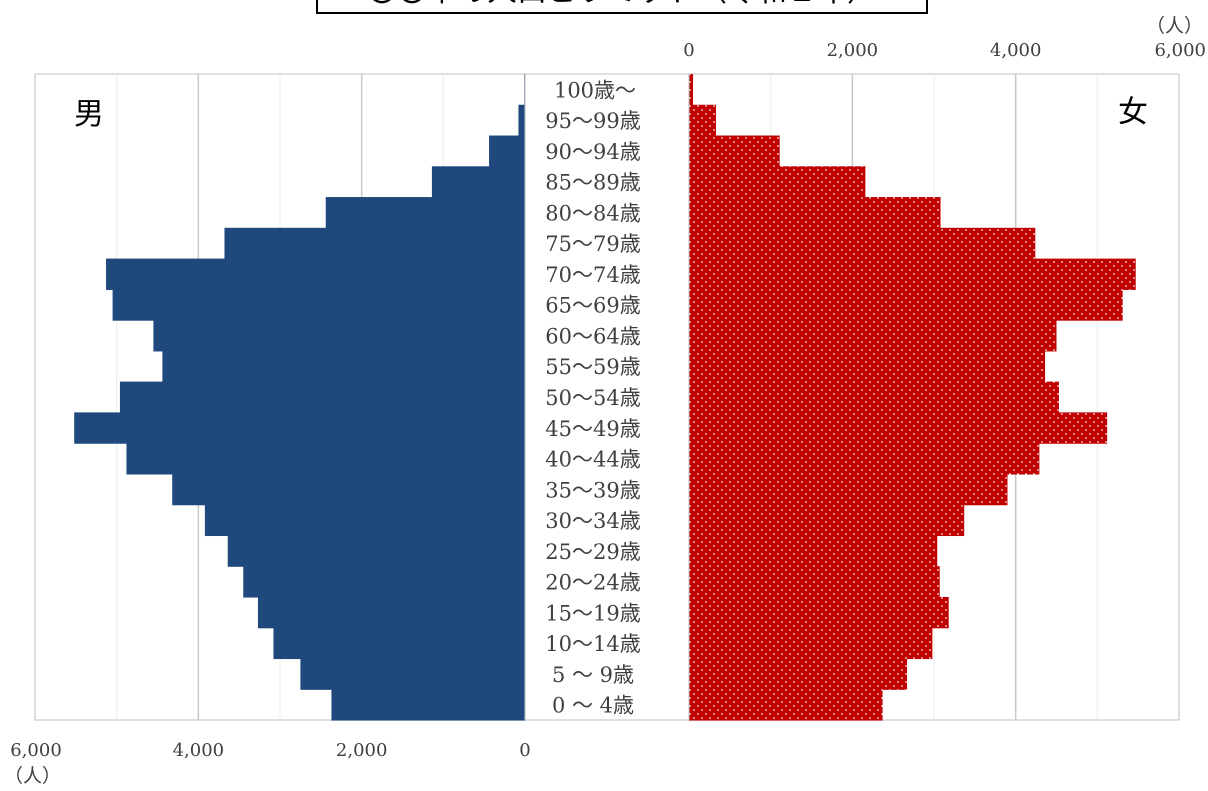  I want to click on age-label: 35～39歳, so click(592, 490).